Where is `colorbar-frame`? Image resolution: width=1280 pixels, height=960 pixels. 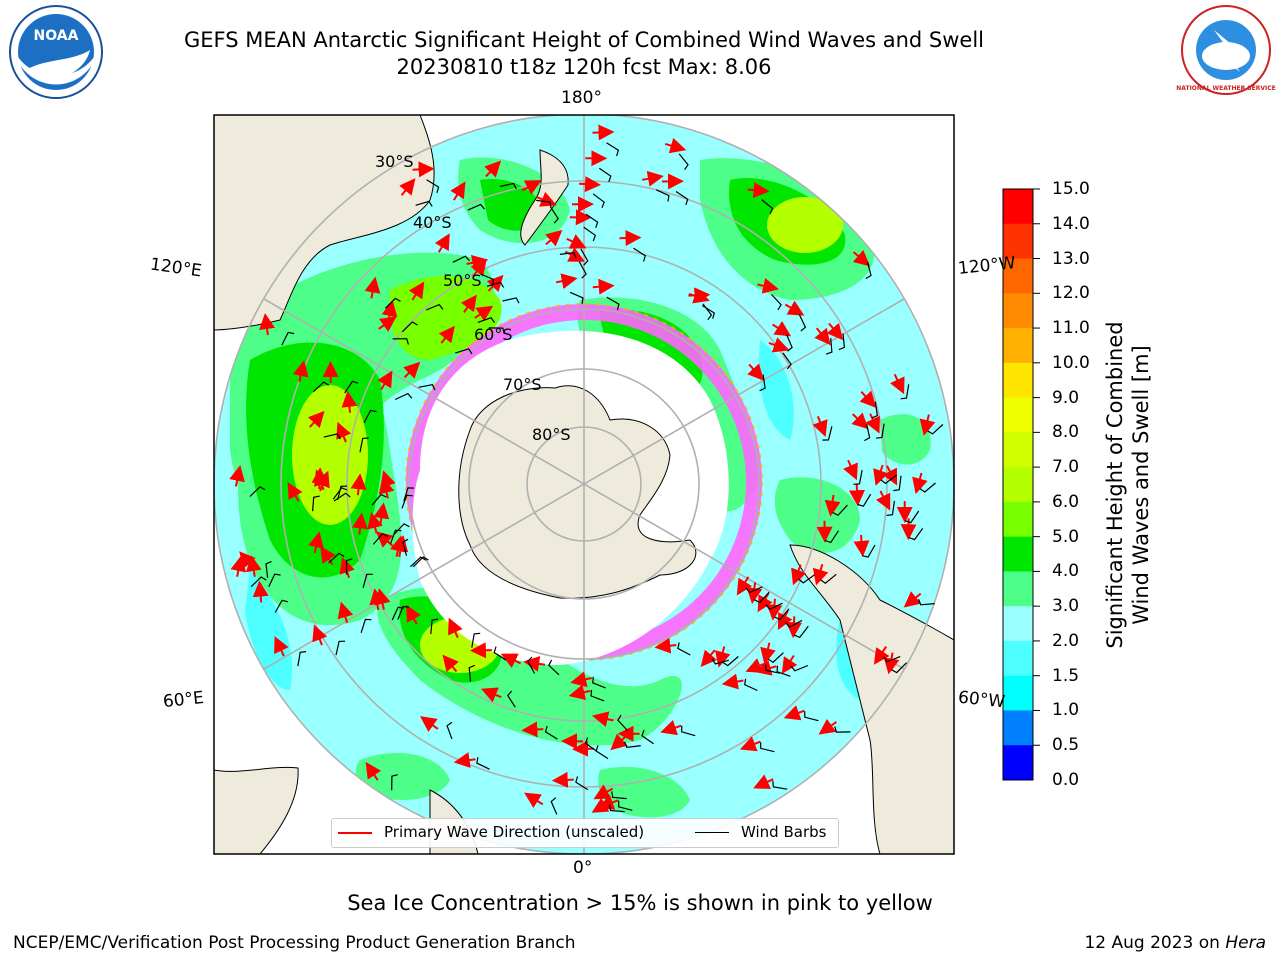
colorbar-frame is located at coordinates (1018, 484).